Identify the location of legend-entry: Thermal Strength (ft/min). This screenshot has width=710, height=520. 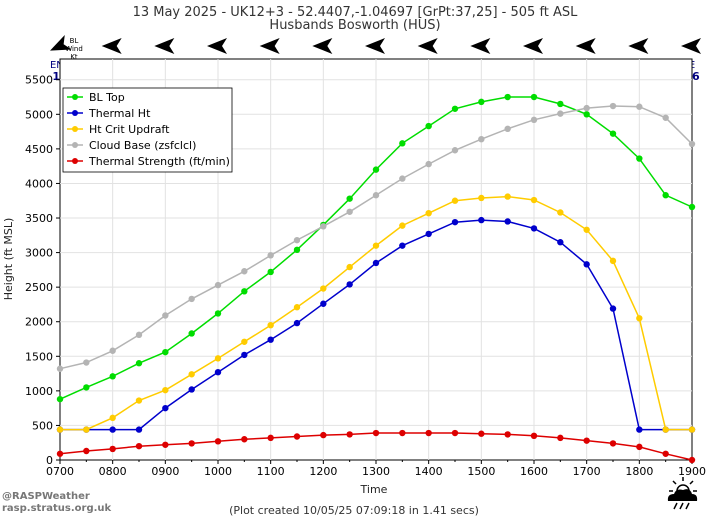
(159, 161).